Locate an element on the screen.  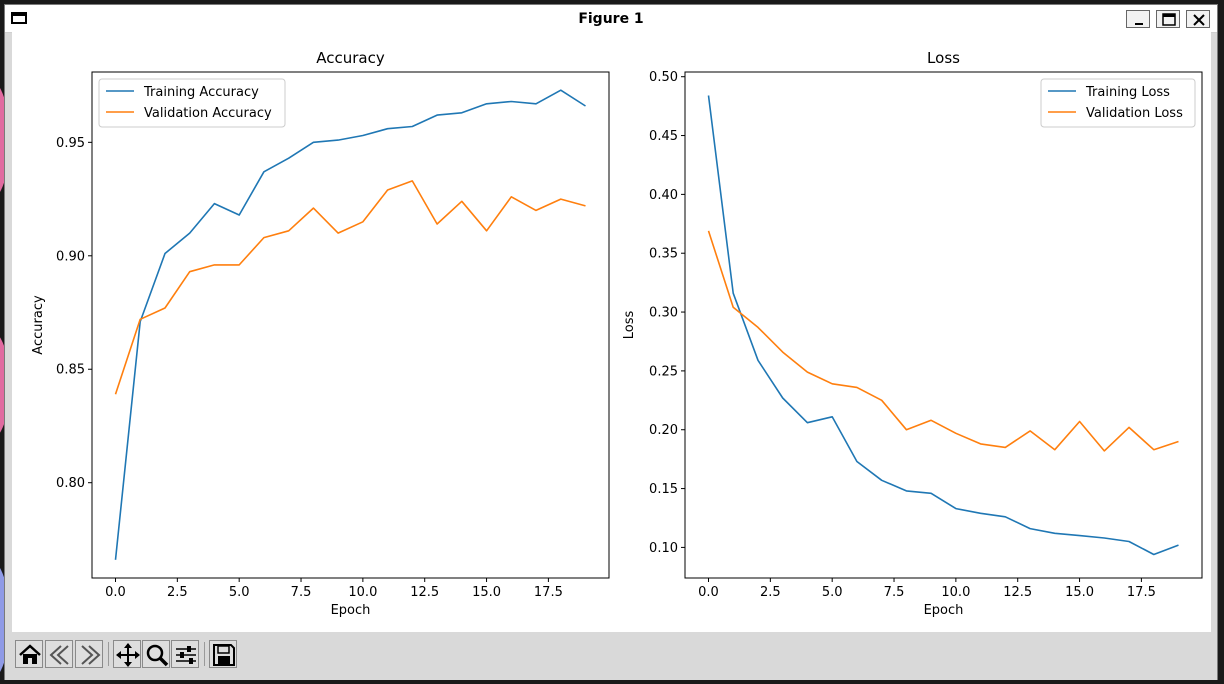
window-title: Figure 1 is located at coordinates (611, 19).